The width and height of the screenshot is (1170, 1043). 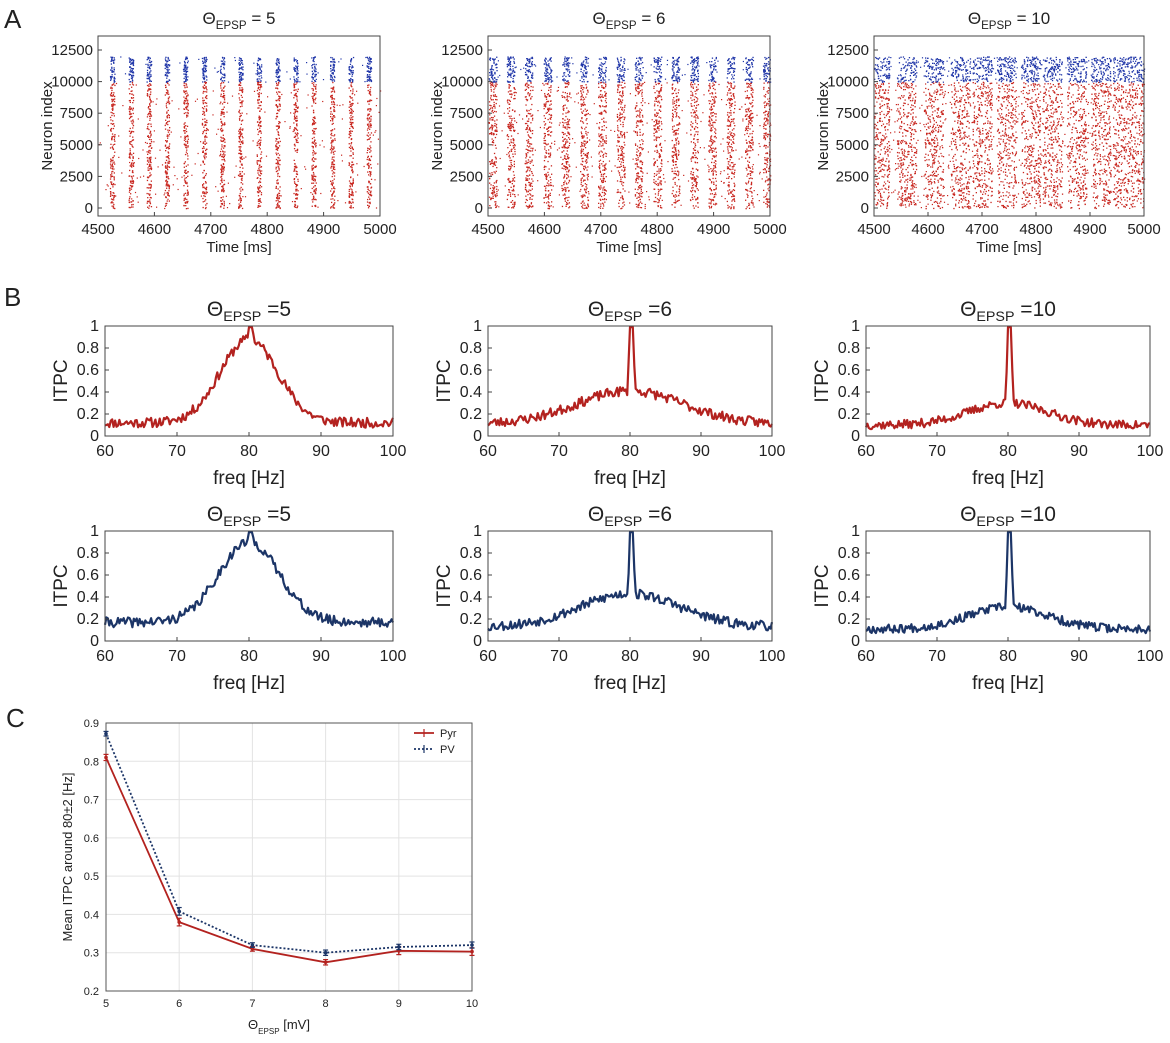 What do you see at coordinates (13, 19) in the screenshot?
I see `panel-letter-a: A` at bounding box center [13, 19].